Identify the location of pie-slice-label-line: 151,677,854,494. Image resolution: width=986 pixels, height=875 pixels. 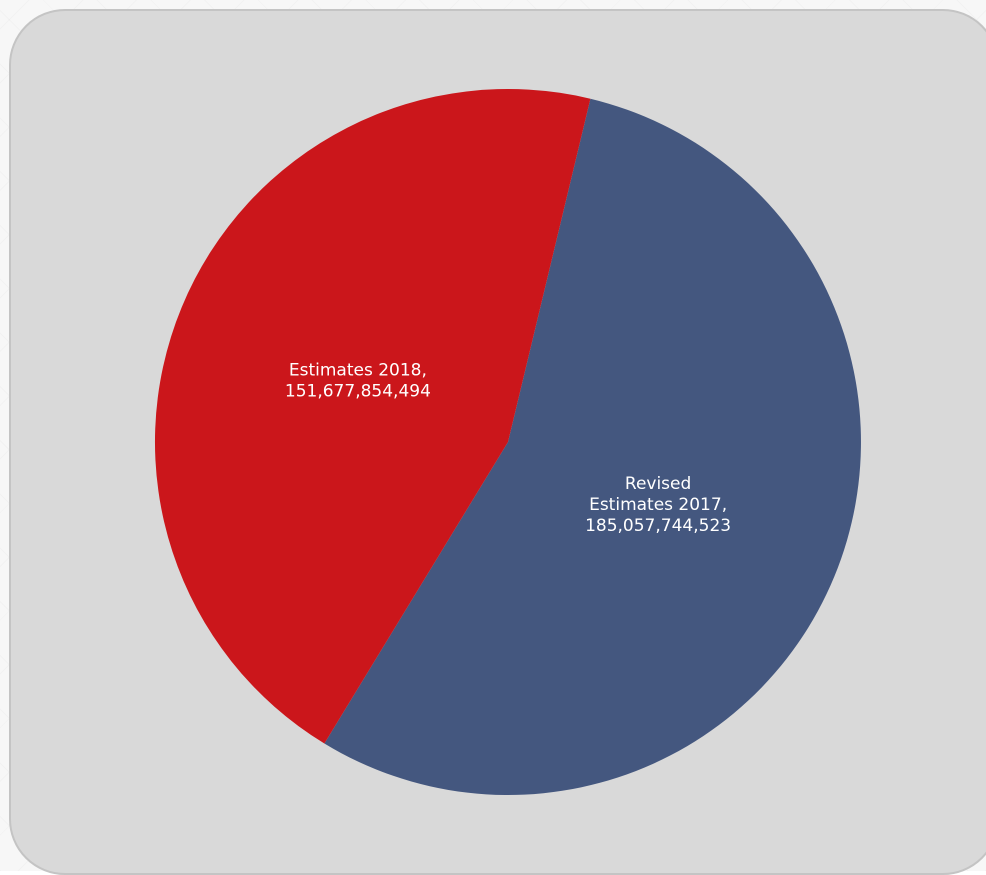
(358, 392).